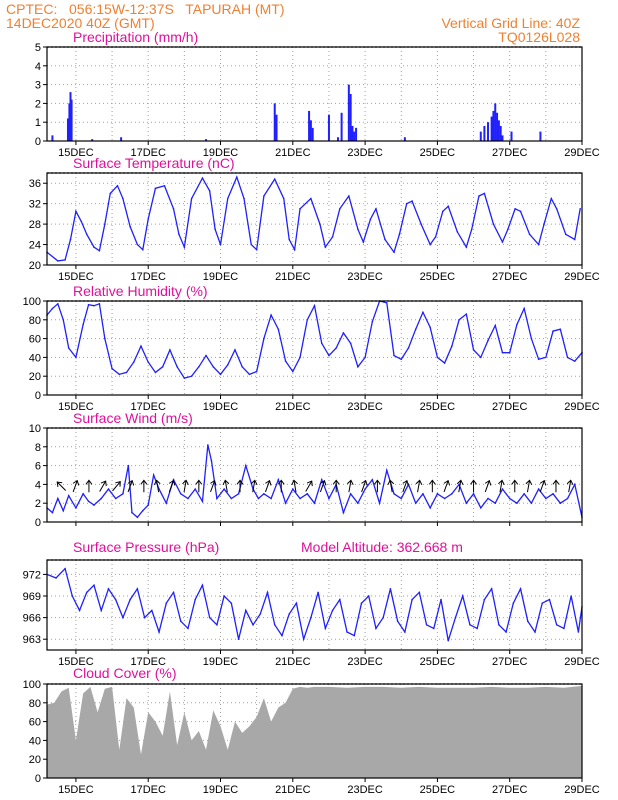 The image size is (618, 800). Describe the element at coordinates (35, 205) in the screenshot. I see `y-tick-label: 32` at that location.